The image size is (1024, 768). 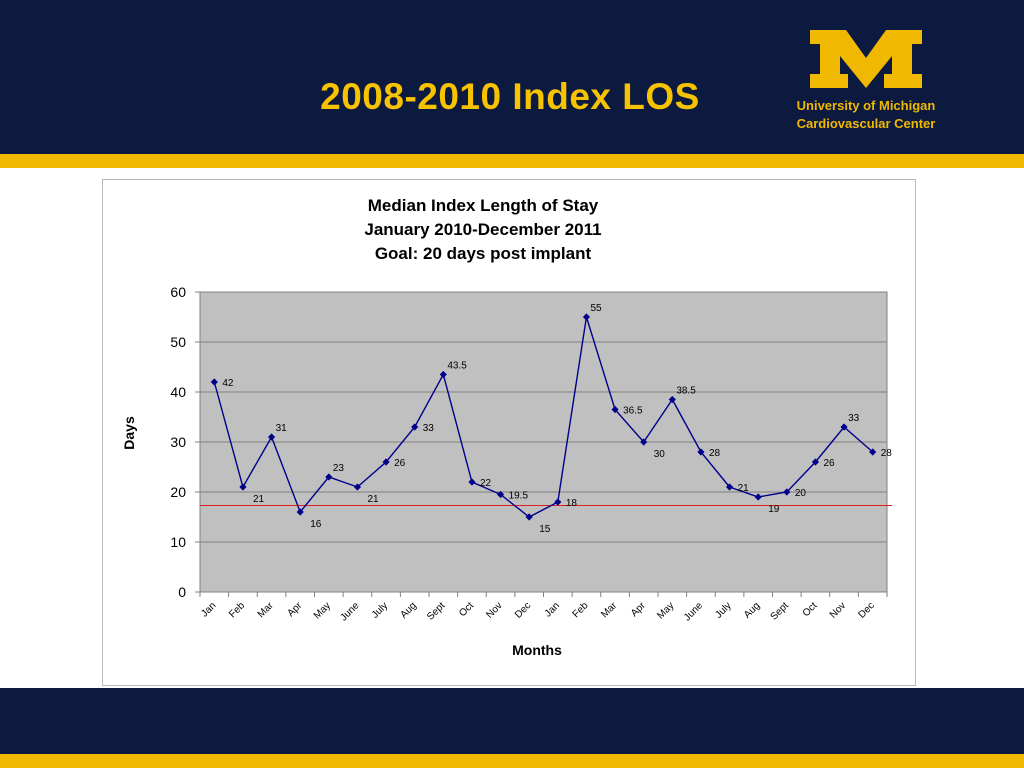 What do you see at coordinates (482, 229) in the screenshot?
I see `chart-title-line-2: January 2010-December 2011` at bounding box center [482, 229].